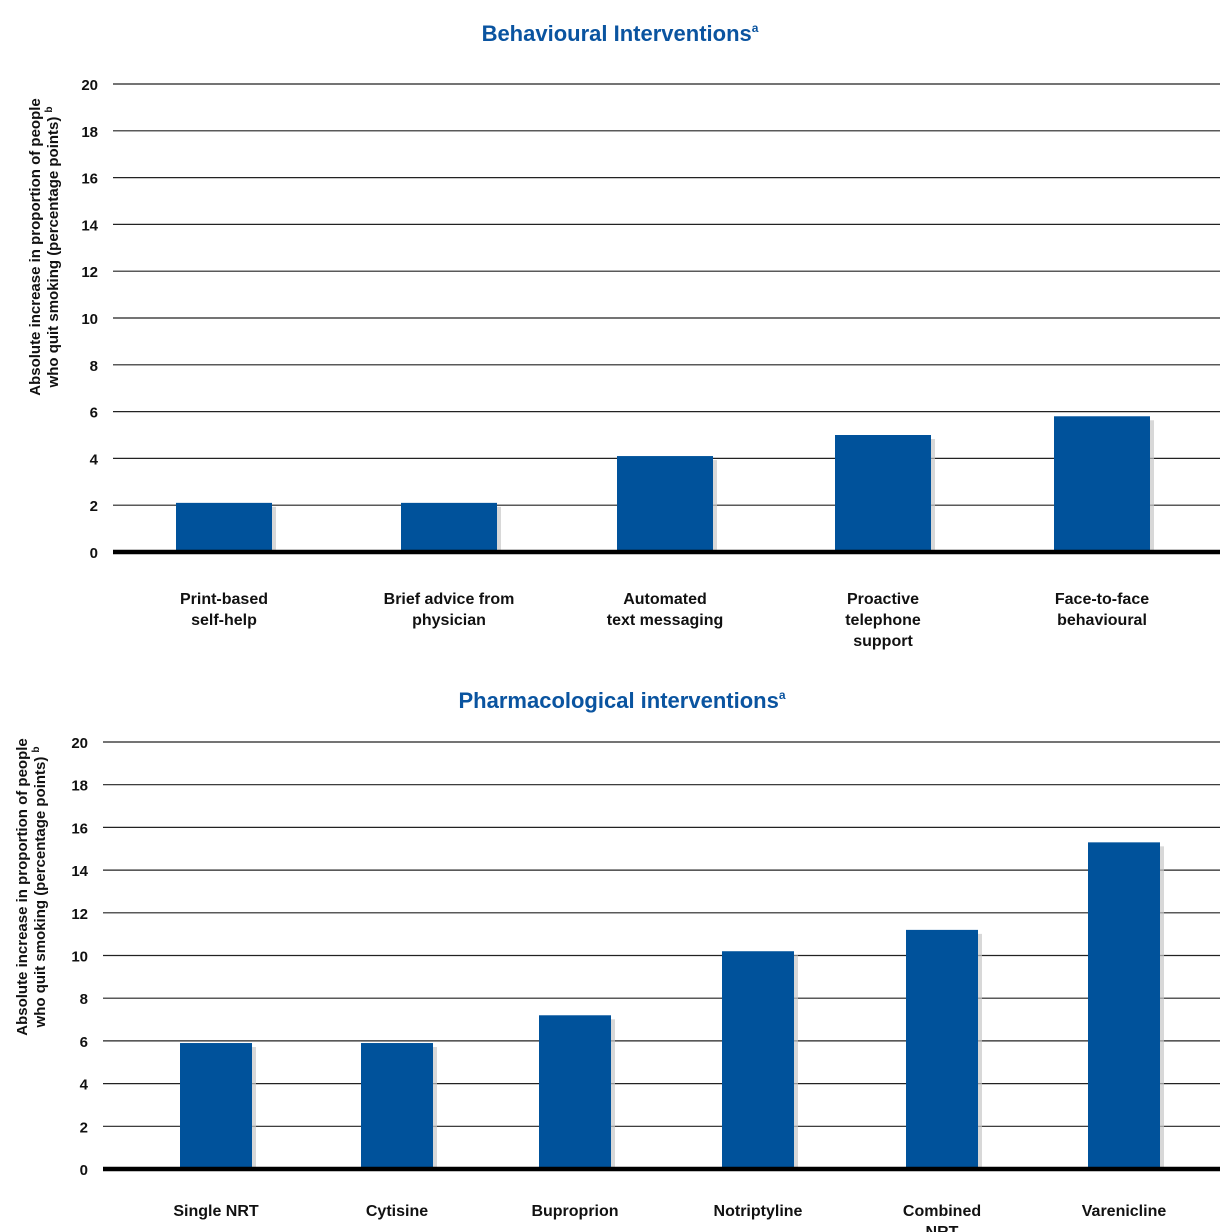 Image resolution: width=1220 pixels, height=1232 pixels. Describe the element at coordinates (1124, 1211) in the screenshot. I see `category-label: Varenicline` at that location.